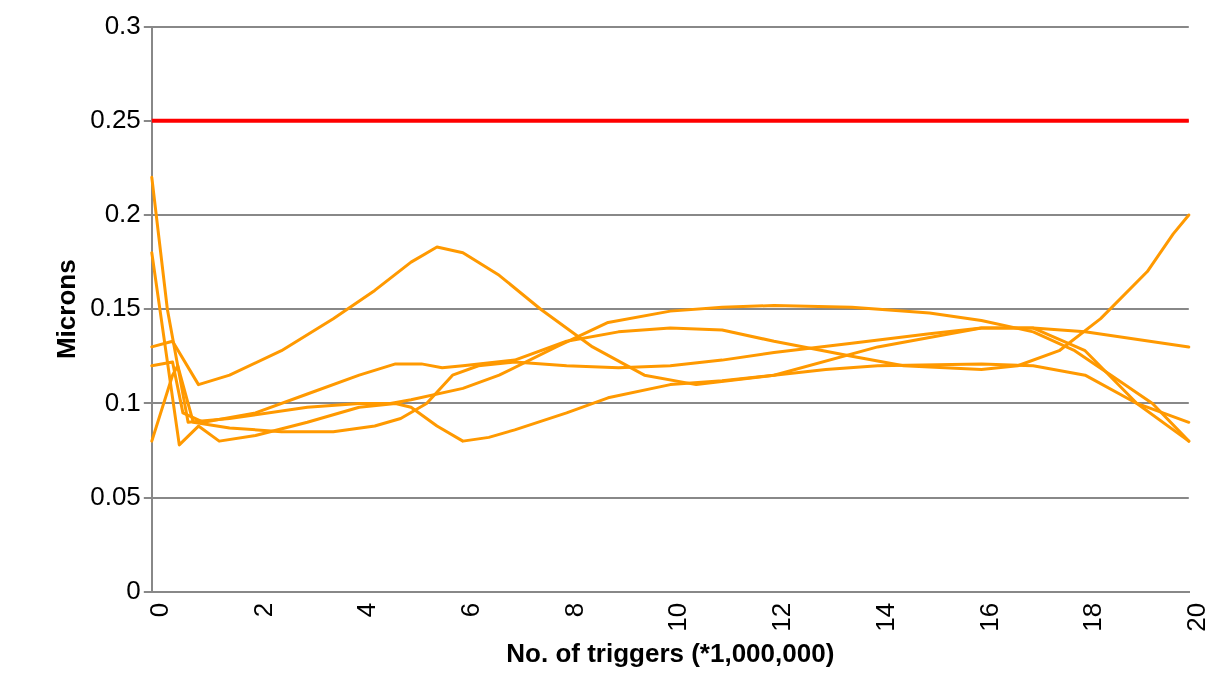  Describe the element at coordinates (122, 213) in the screenshot. I see `y-tick-label: 0.2` at that location.